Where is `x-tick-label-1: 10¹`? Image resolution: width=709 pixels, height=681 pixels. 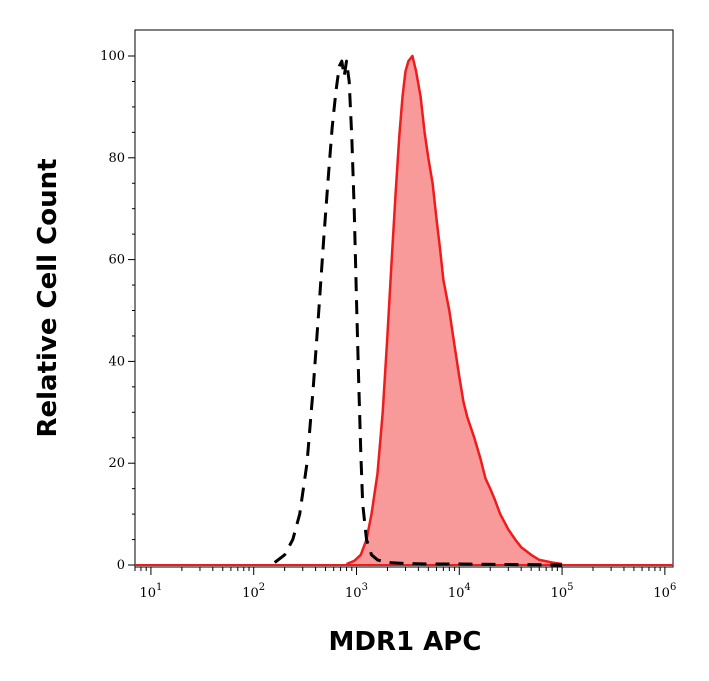 x-tick-label-1: 10¹ is located at coordinates (150, 591).